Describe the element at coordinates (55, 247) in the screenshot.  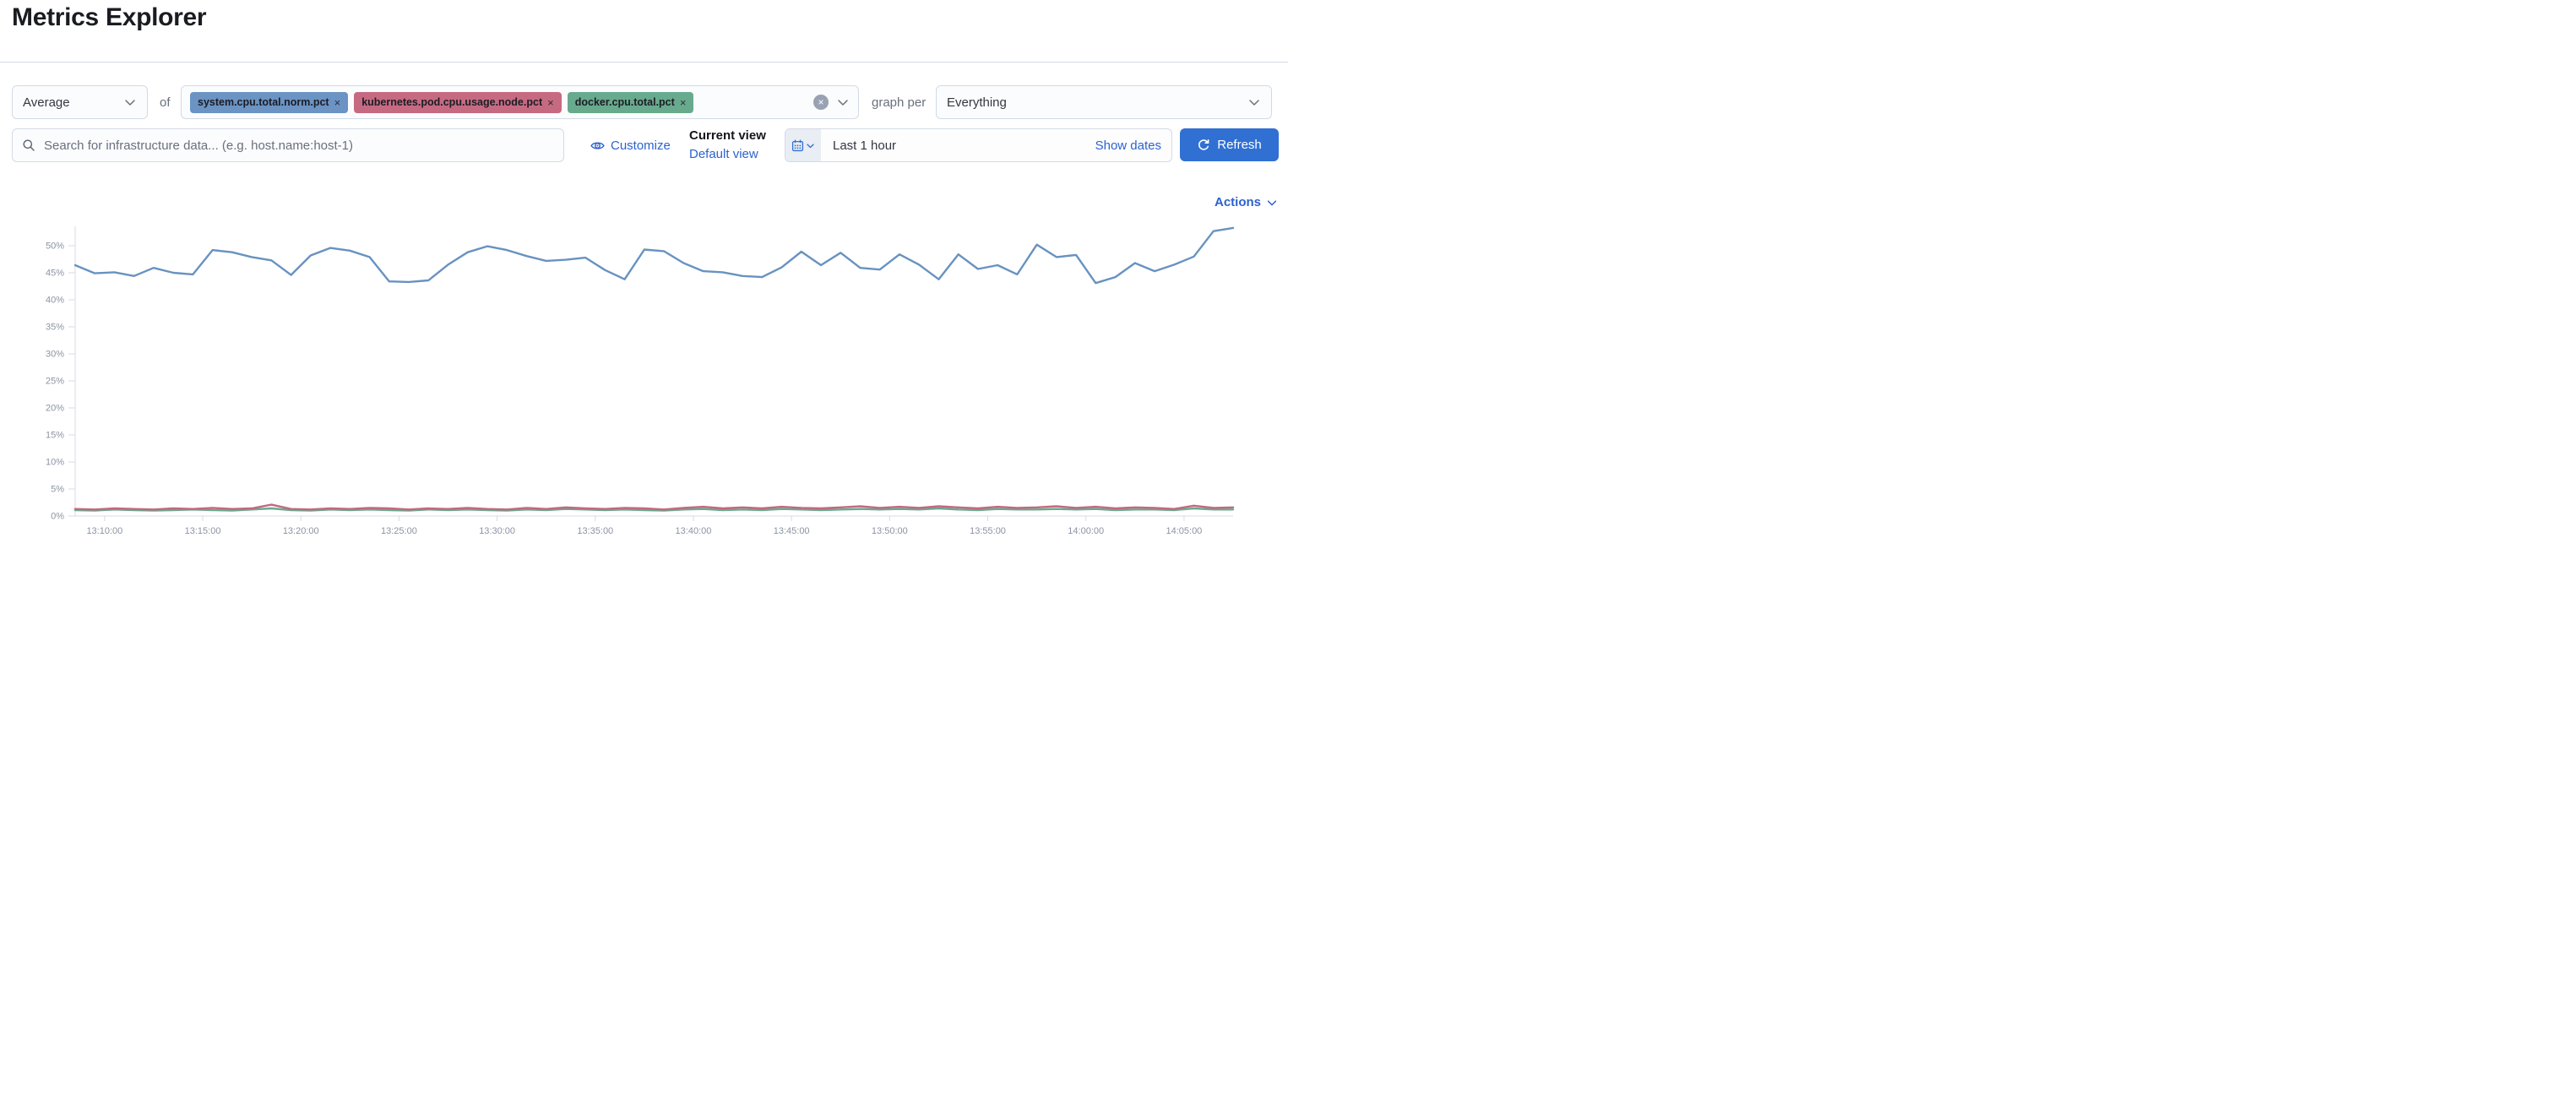
I see `svg-text: 50%` at that location.